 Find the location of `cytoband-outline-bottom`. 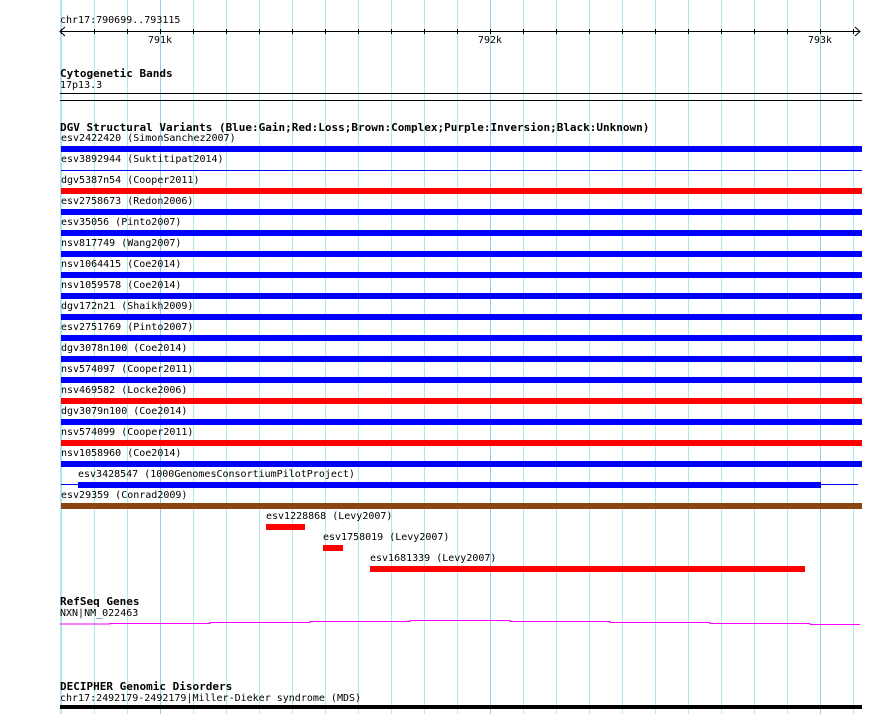

cytoband-outline-bottom is located at coordinates (461, 100).